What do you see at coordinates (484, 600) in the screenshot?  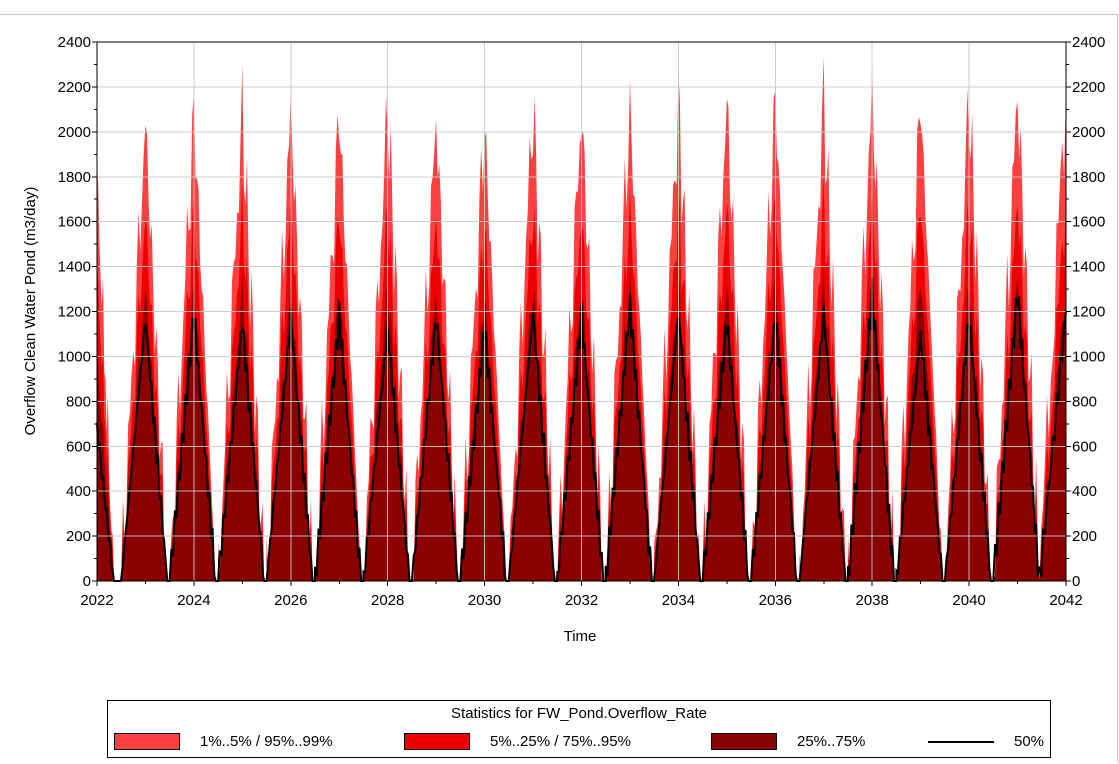 I see `x-tick-label: 2030` at bounding box center [484, 600].